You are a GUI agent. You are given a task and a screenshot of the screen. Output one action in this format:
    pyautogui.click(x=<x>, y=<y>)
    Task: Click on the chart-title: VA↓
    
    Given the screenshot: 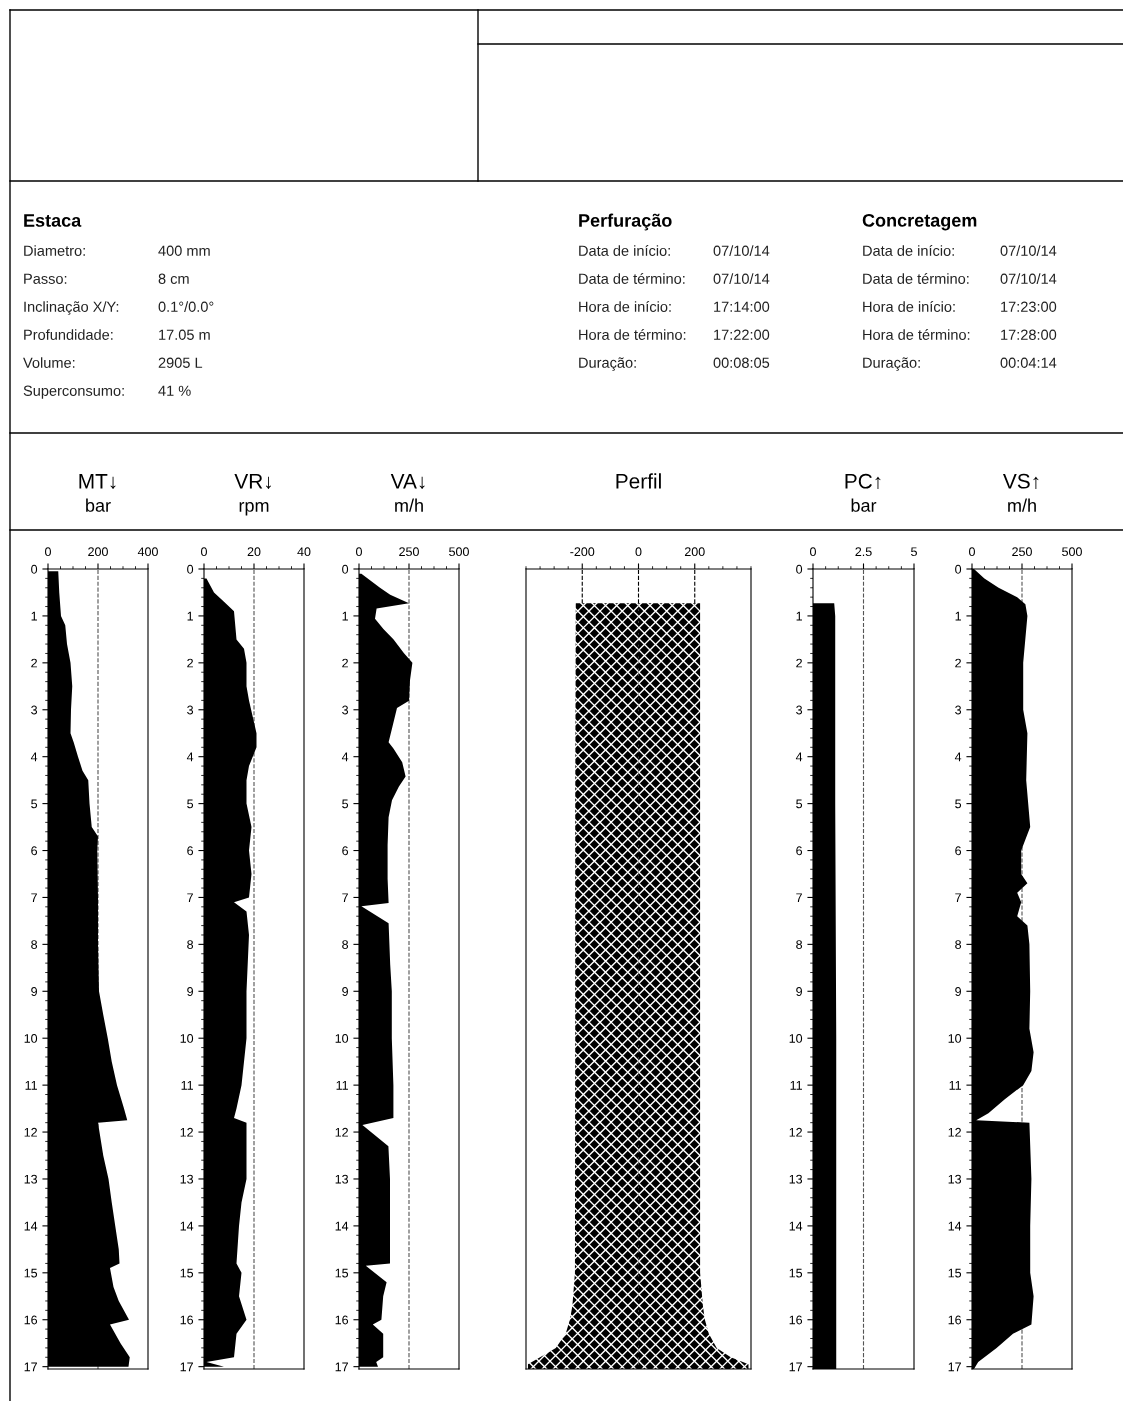 What is the action you would take?
    pyautogui.click(x=407, y=482)
    